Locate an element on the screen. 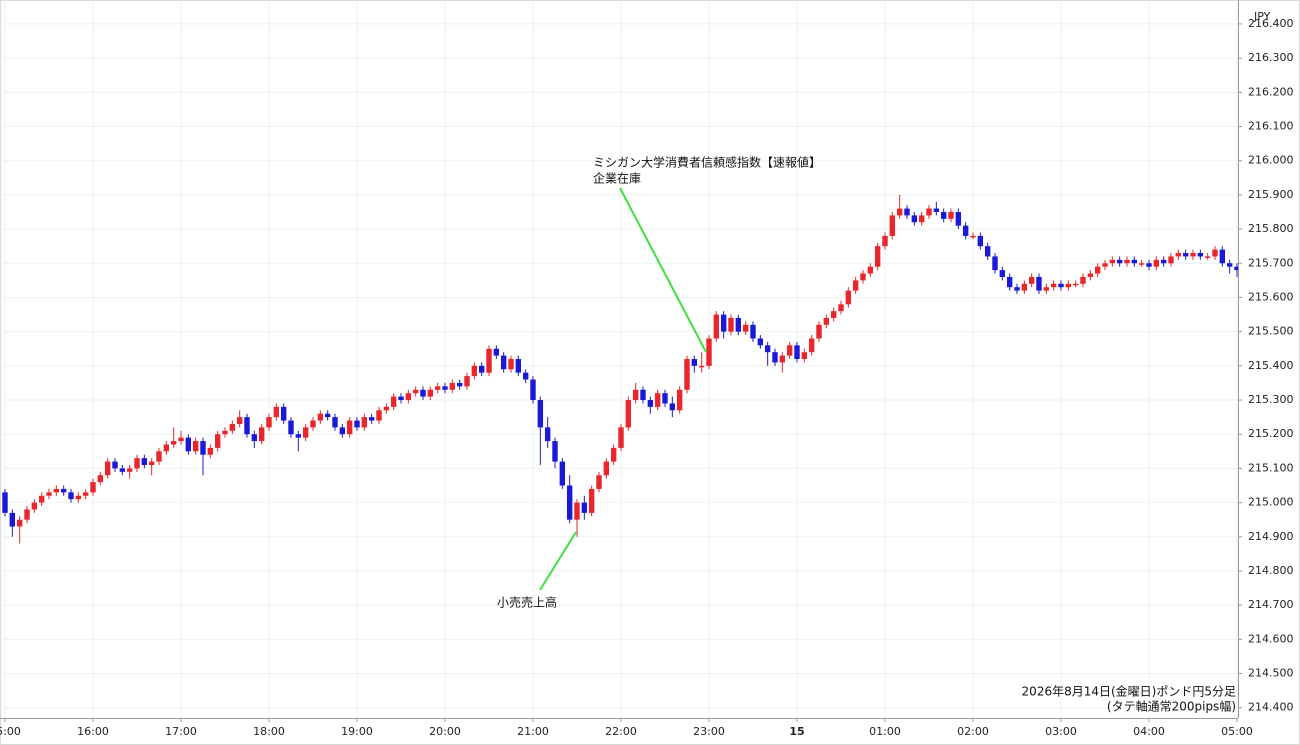 The width and height of the screenshot is (1300, 745). x-tick-label: 20:00 is located at coordinates (445, 731).